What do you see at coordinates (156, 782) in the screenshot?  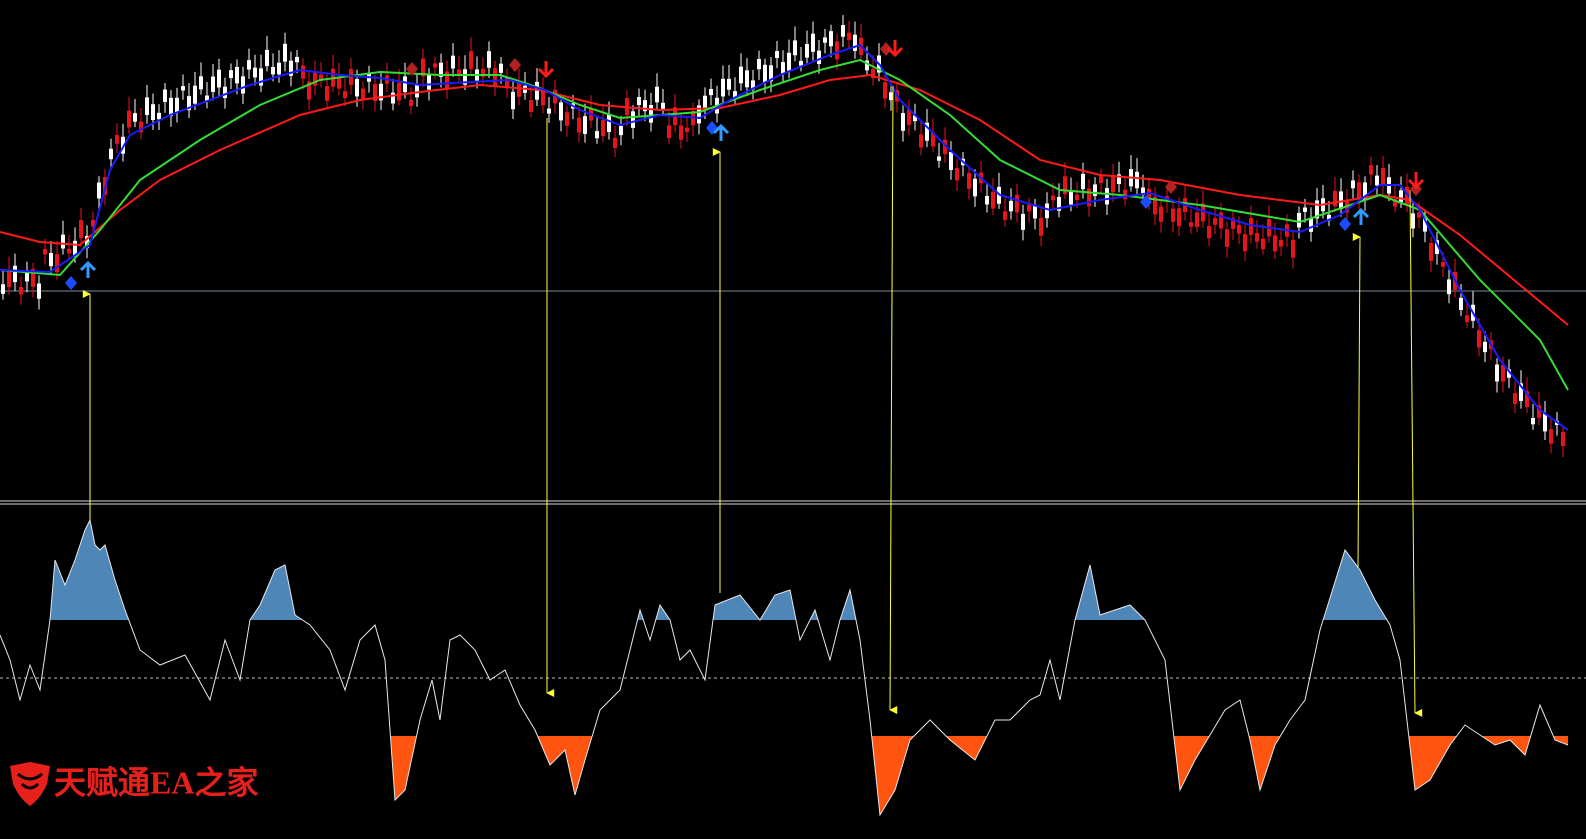 I see `watermark-text: 天赋通EA之家` at bounding box center [156, 782].